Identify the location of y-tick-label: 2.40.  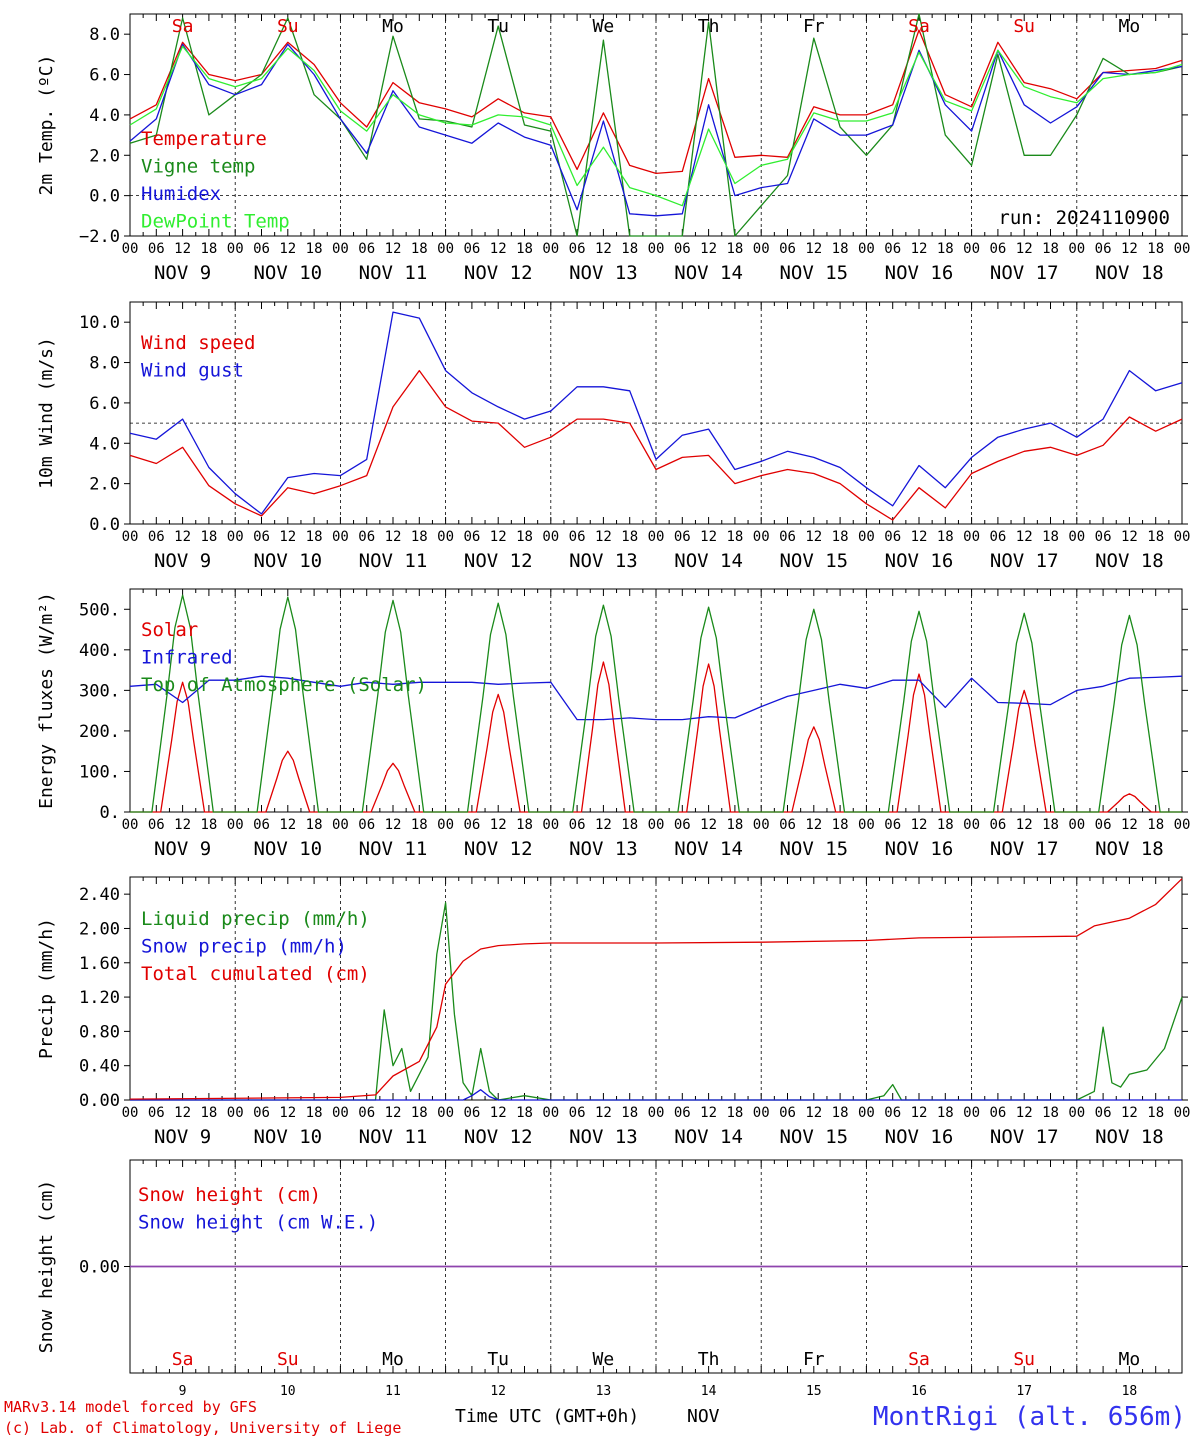
(99, 895).